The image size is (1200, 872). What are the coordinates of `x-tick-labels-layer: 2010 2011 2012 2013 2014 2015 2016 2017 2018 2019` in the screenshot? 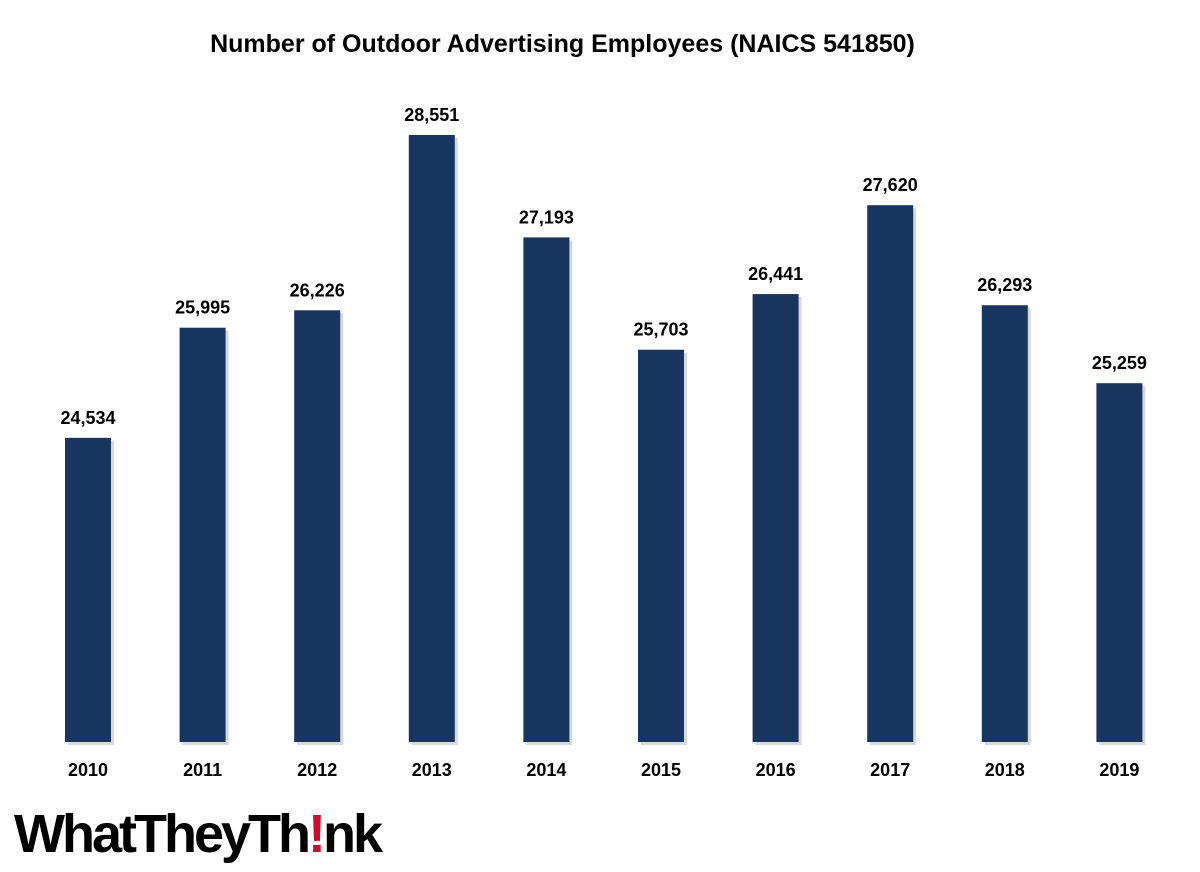 It's located at (603, 770).